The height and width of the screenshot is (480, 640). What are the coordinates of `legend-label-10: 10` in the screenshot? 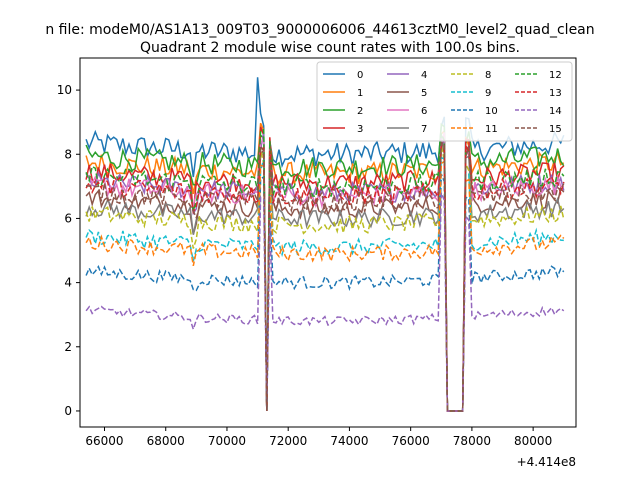 It's located at (491, 111).